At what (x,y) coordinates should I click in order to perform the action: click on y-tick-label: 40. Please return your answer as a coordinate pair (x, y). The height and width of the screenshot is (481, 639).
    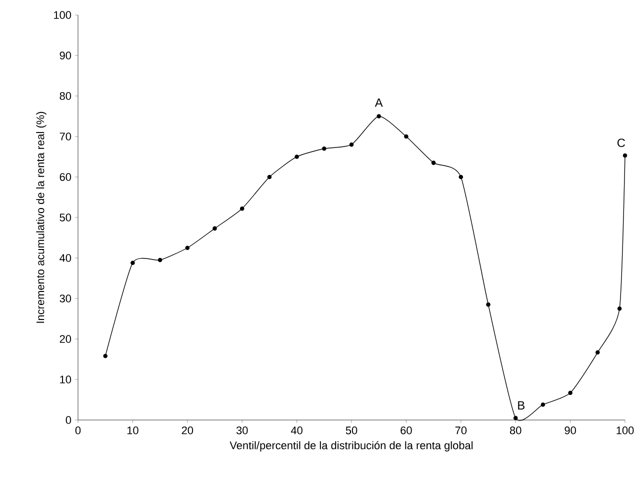
    Looking at the image, I should click on (66, 258).